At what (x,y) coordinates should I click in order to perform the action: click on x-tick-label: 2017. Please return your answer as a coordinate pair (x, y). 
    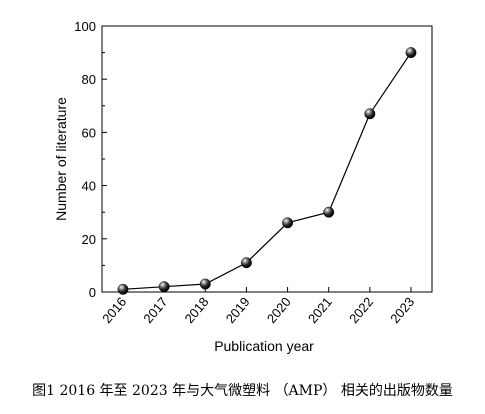
    Looking at the image, I should click on (155, 310).